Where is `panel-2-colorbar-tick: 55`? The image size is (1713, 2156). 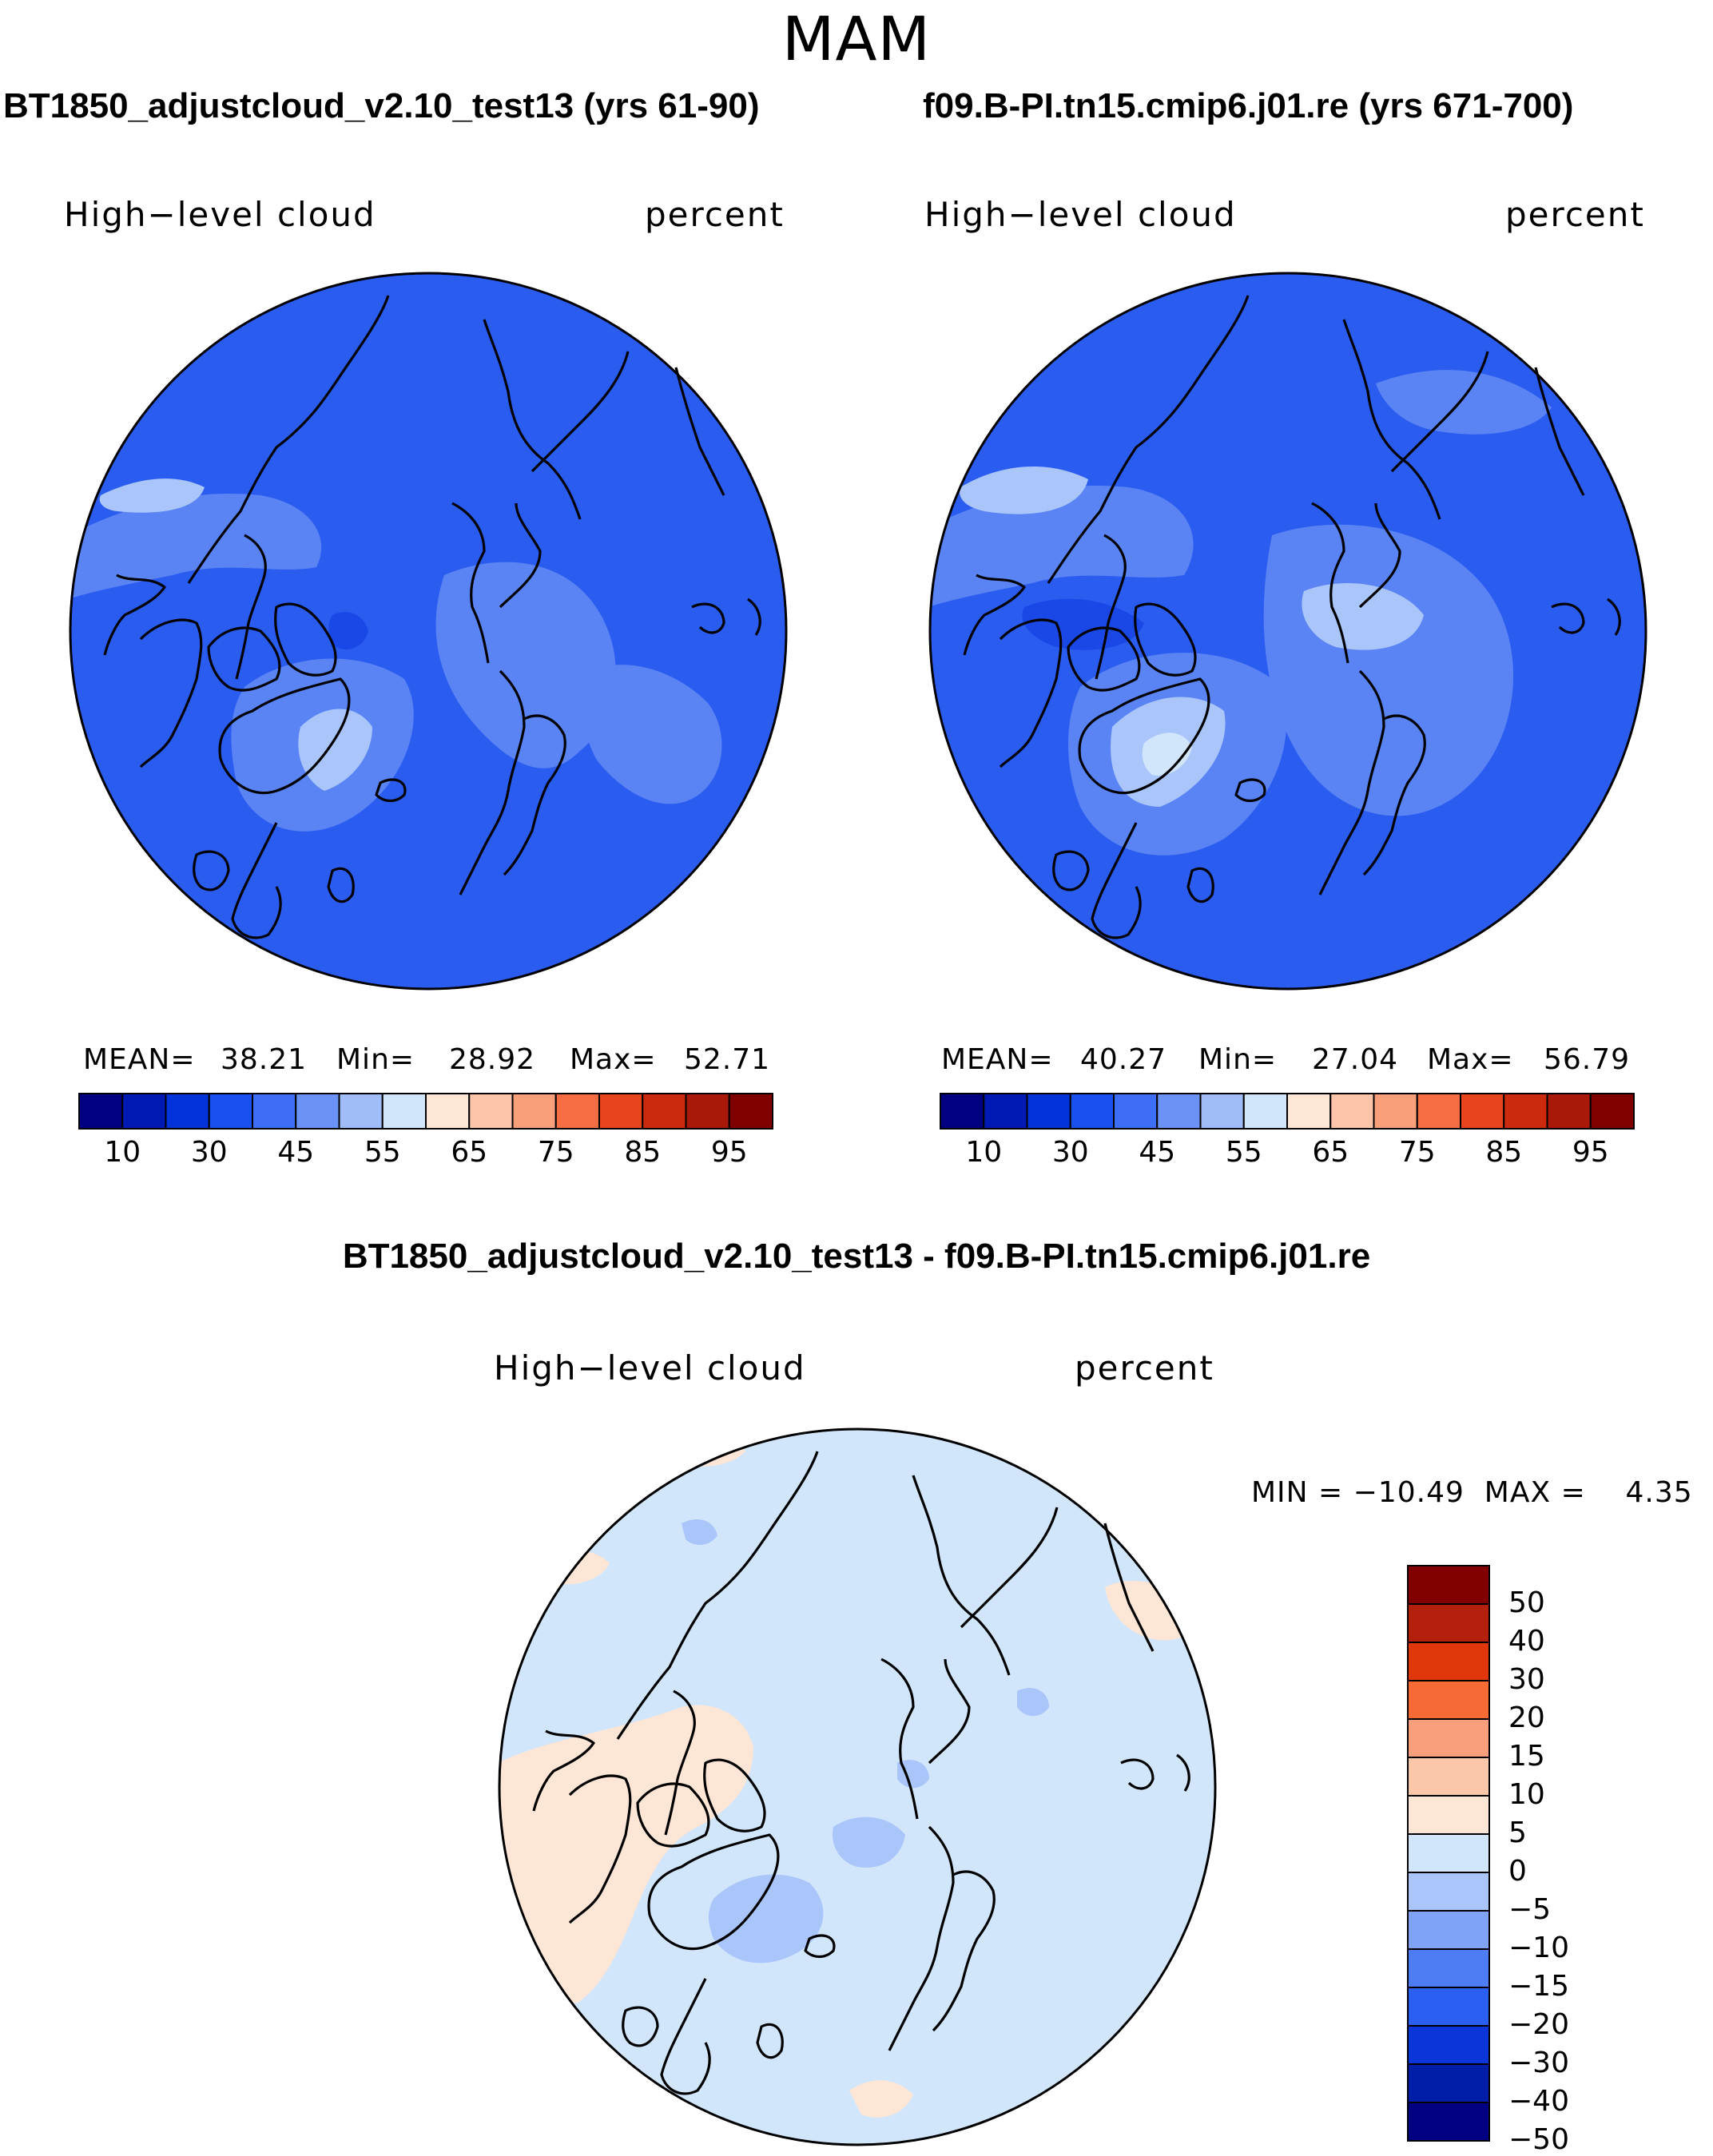 panel-2-colorbar-tick: 55 is located at coordinates (1243, 1152).